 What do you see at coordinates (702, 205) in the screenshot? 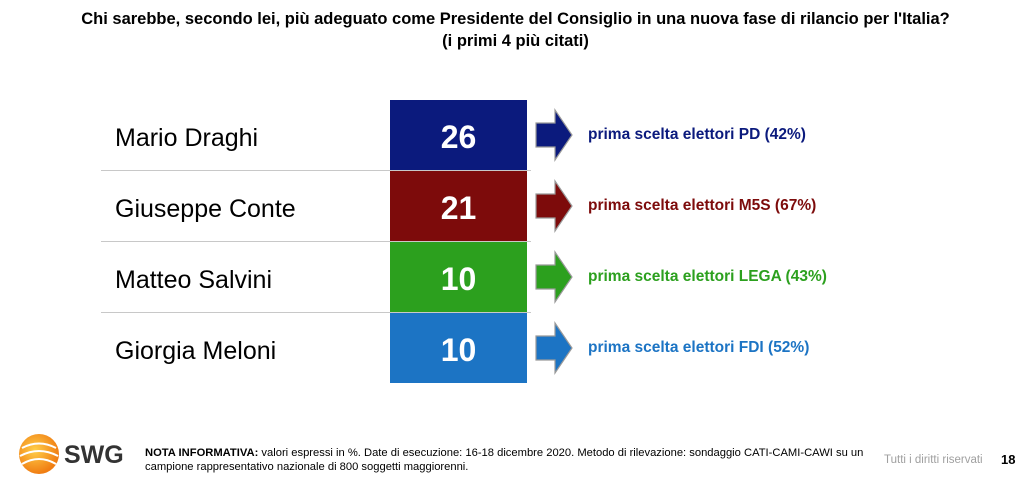
I see `voter-note: prima scelta elettori M5S (67%)` at bounding box center [702, 205].